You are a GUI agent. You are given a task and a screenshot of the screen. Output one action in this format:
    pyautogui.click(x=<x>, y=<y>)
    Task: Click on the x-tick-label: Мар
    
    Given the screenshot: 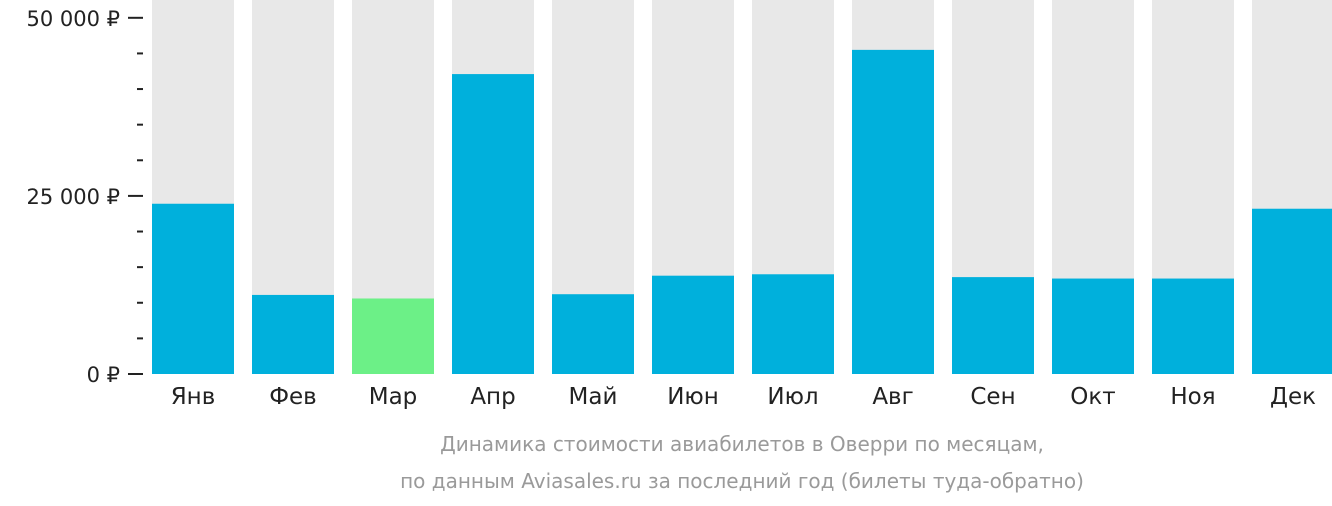 What is the action you would take?
    pyautogui.click(x=393, y=397)
    